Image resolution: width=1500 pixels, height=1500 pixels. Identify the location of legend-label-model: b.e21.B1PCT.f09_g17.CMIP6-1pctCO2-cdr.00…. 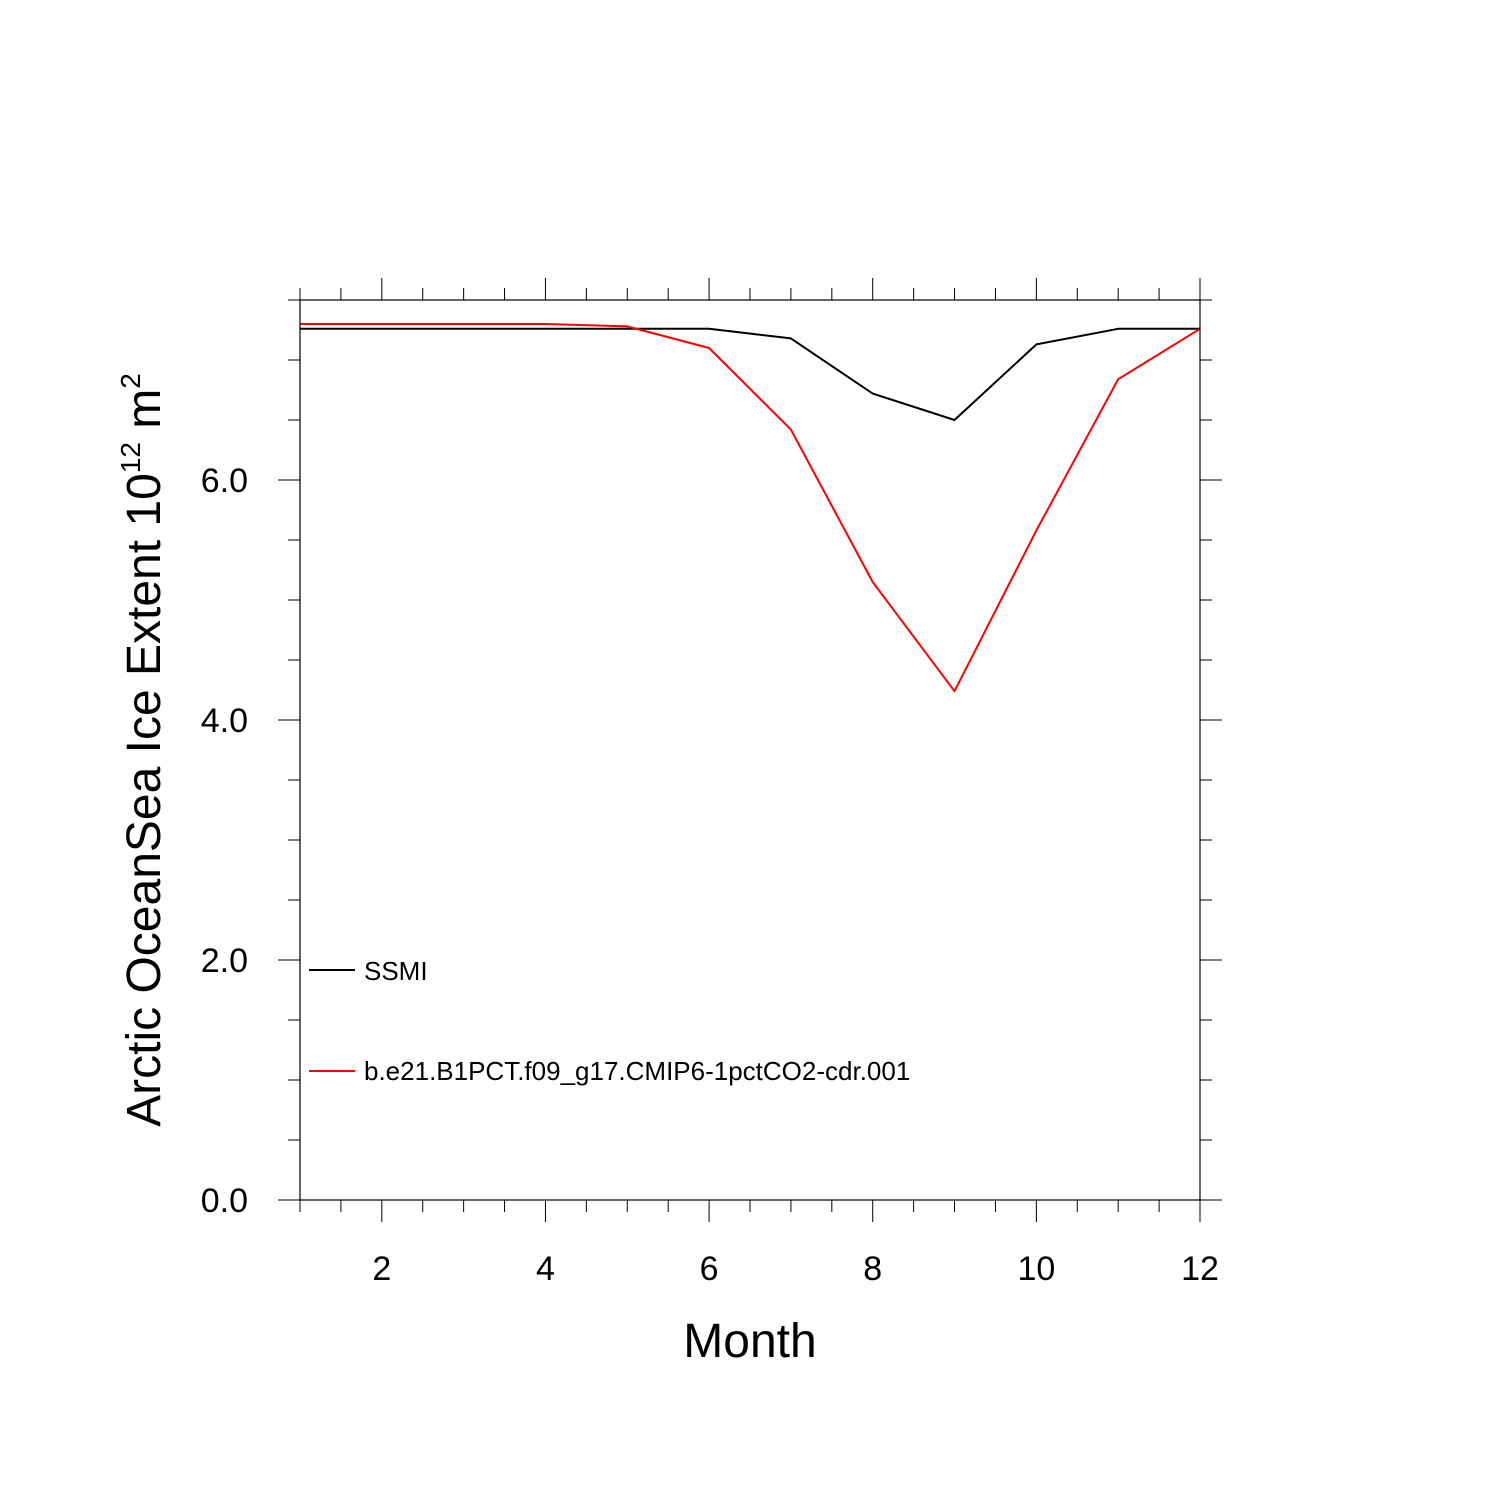
(637, 1071).